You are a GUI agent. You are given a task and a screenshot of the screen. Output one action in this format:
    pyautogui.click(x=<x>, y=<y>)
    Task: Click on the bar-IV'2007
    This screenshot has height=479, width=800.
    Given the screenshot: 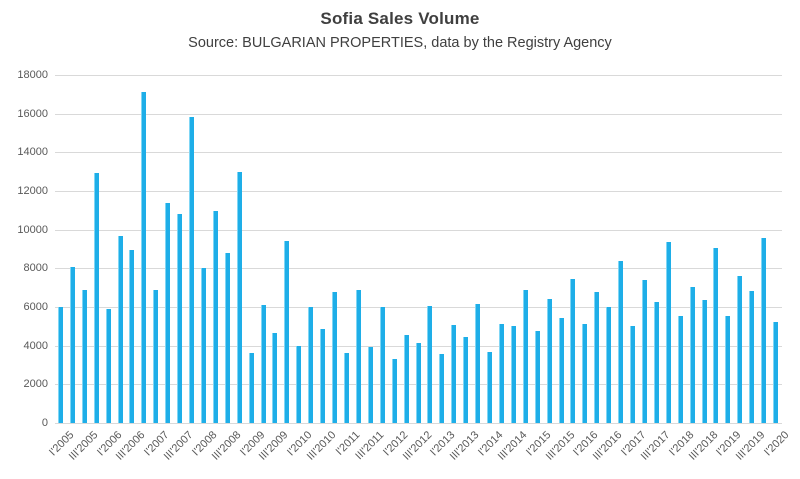 What is the action you would take?
    pyautogui.click(x=192, y=269)
    